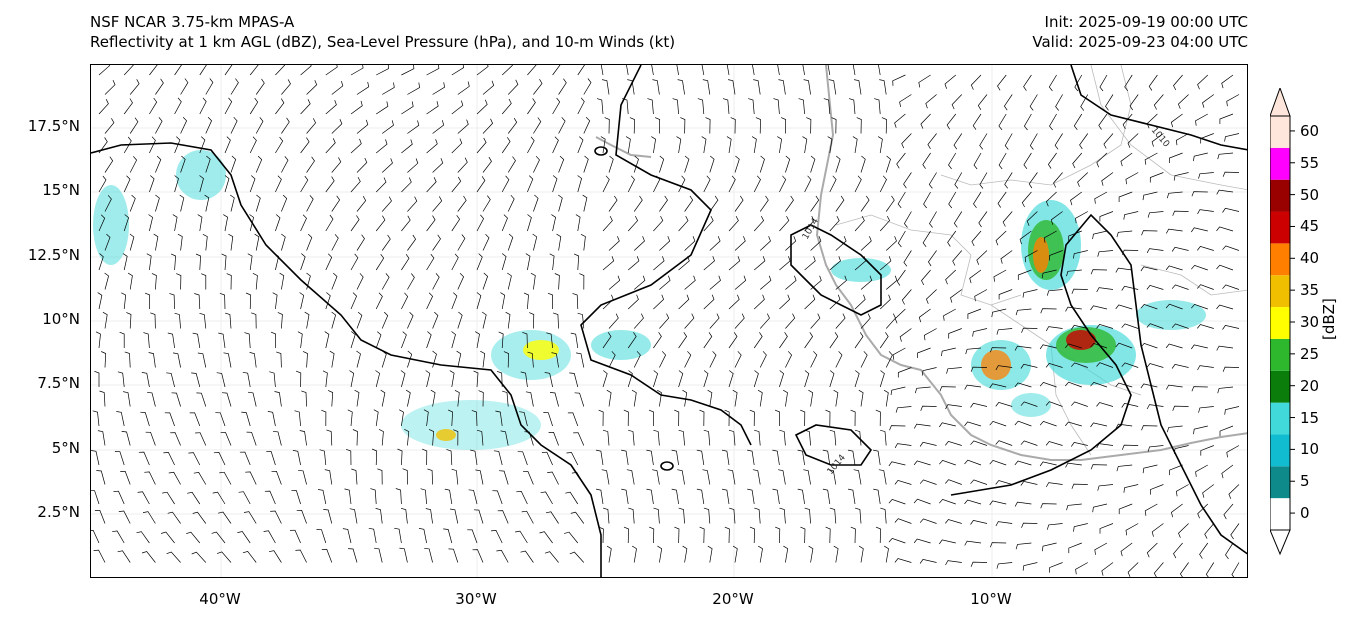 This screenshot has height=623, width=1366. Describe the element at coordinates (53, 255) in the screenshot. I see `lat-label-12-5: 12.5°N` at that location.